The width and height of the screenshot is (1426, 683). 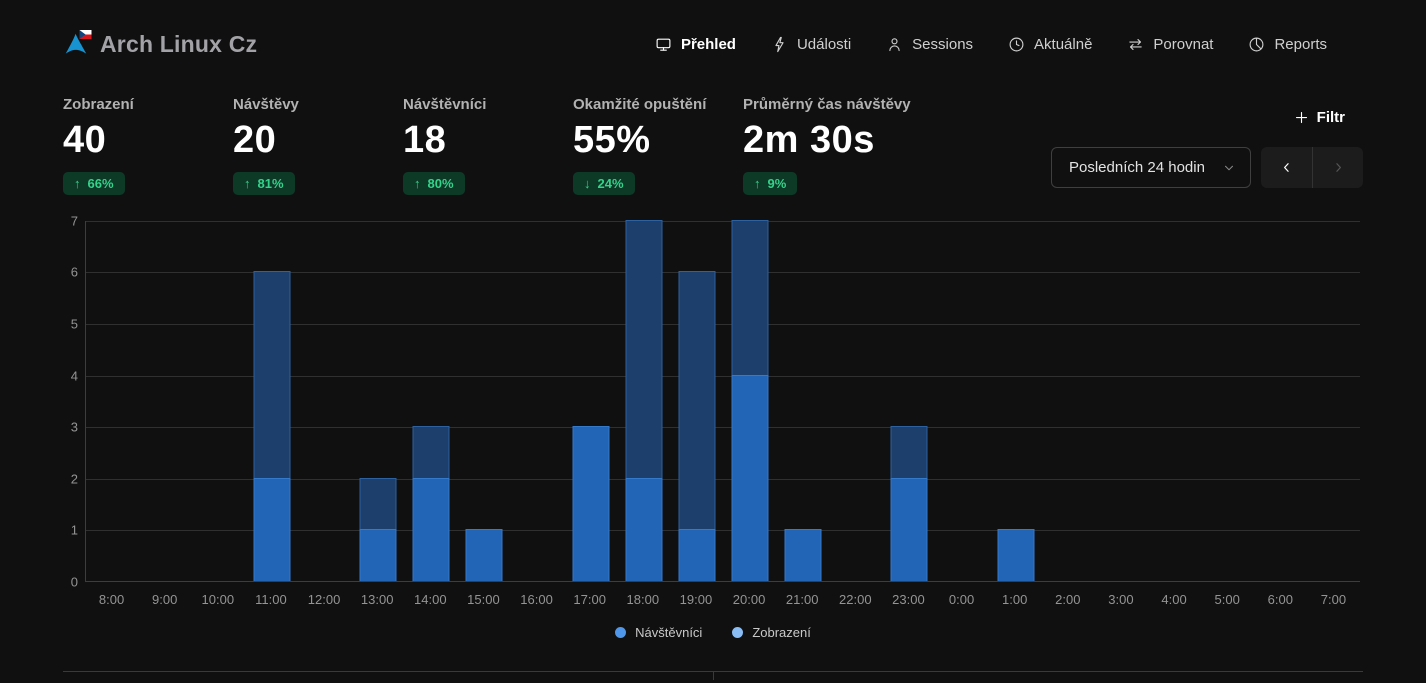 What do you see at coordinates (74, 272) in the screenshot?
I see `y-tick-label: 6` at bounding box center [74, 272].